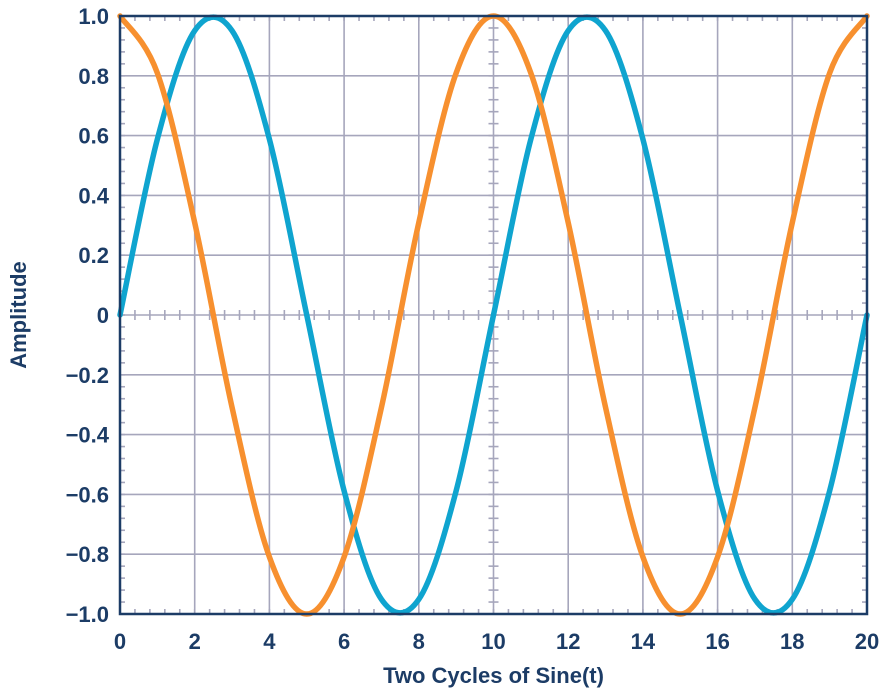 The image size is (894, 696). What do you see at coordinates (93, 76) in the screenshot?
I see `y-tick-label: 0.8` at bounding box center [93, 76].